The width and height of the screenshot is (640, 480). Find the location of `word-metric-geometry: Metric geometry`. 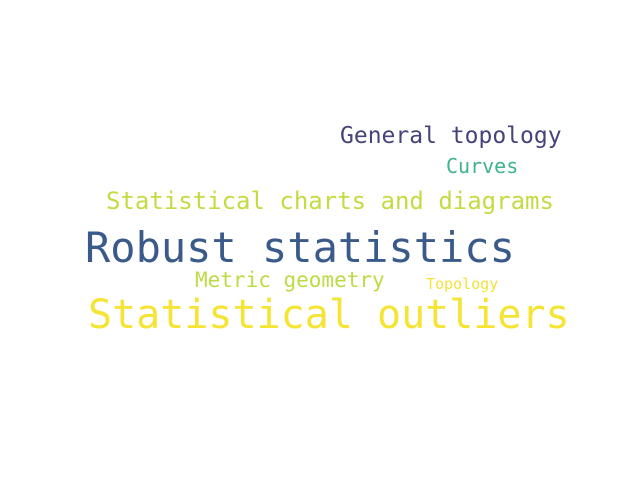

word-metric-geometry: Metric geometry is located at coordinates (290, 280).